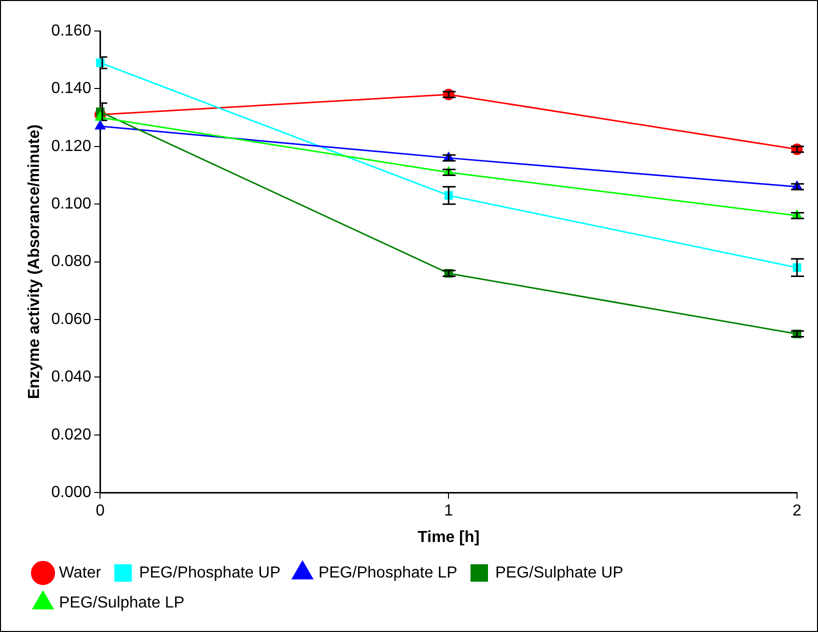 This screenshot has width=818, height=632. Describe the element at coordinates (80, 573) in the screenshot. I see `legend-label: Water` at that location.